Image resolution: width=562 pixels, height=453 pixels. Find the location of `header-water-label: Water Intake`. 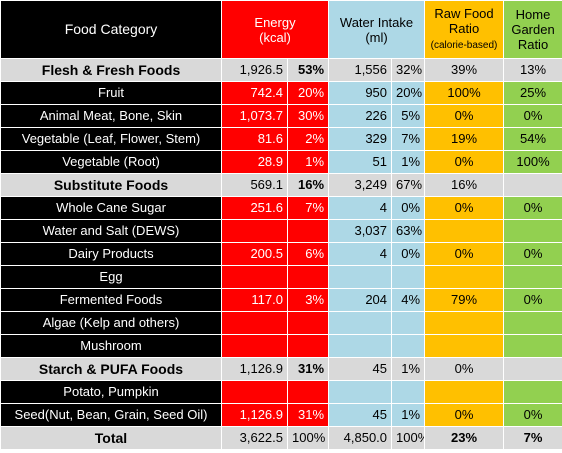

header-water-label: Water Intake is located at coordinates (376, 22).